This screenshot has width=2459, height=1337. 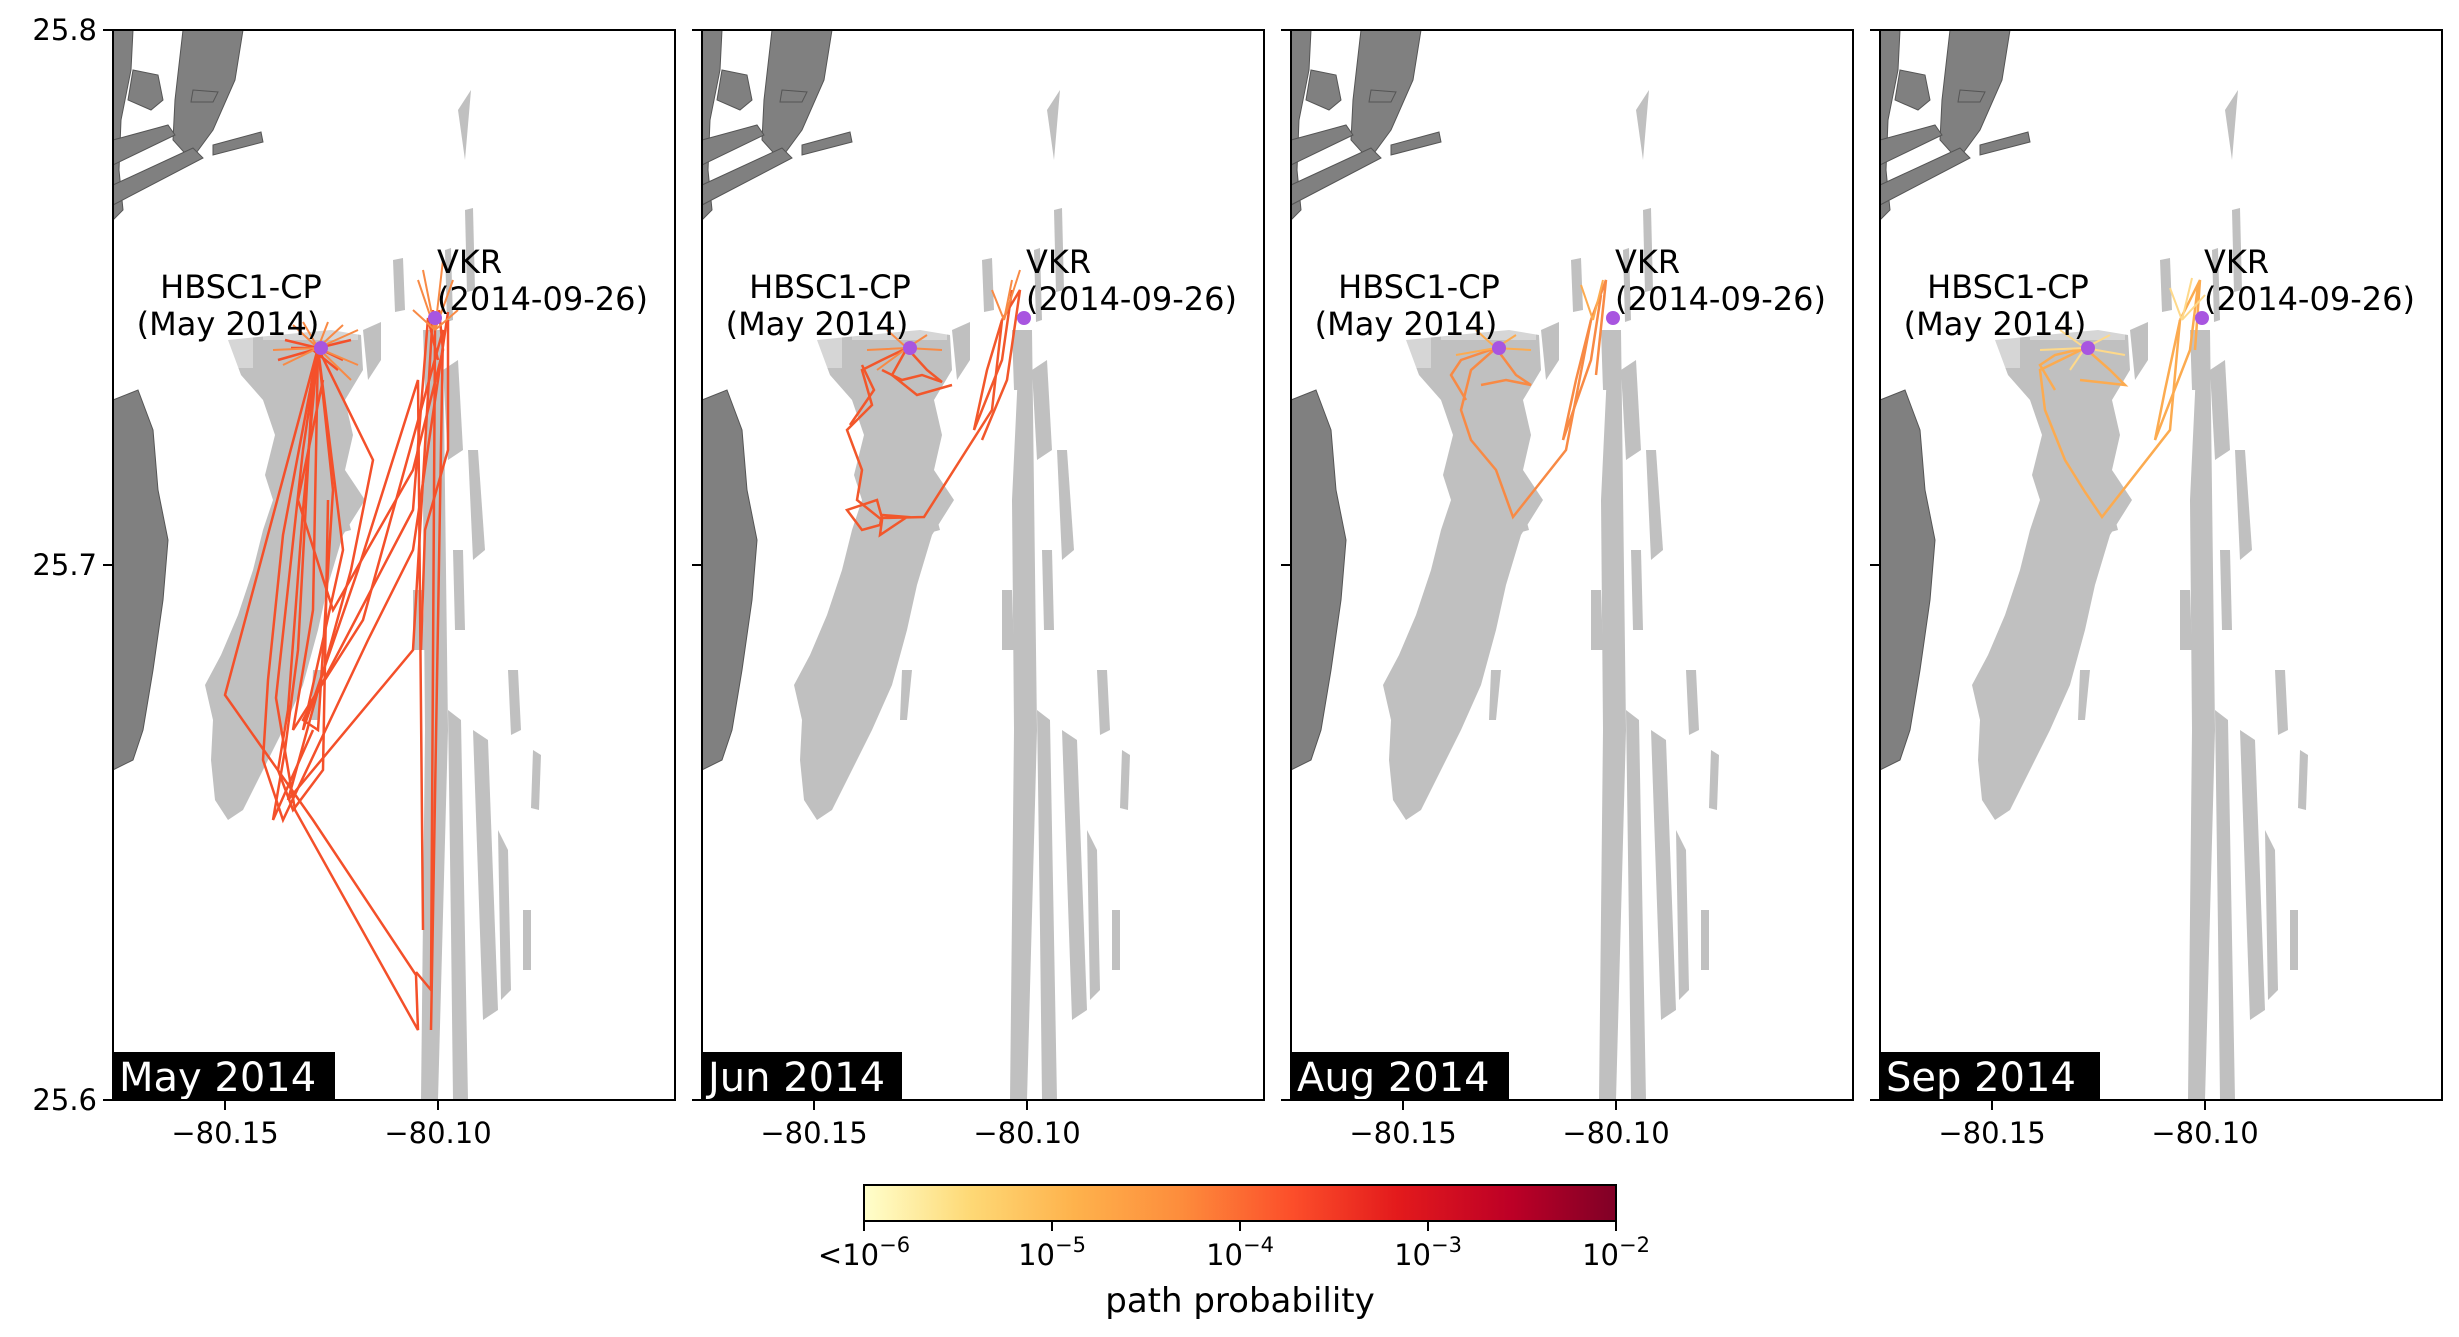 What do you see at coordinates (1052, 1252) in the screenshot?
I see `colorbar-tick-label: 10⁻⁵` at bounding box center [1052, 1252].